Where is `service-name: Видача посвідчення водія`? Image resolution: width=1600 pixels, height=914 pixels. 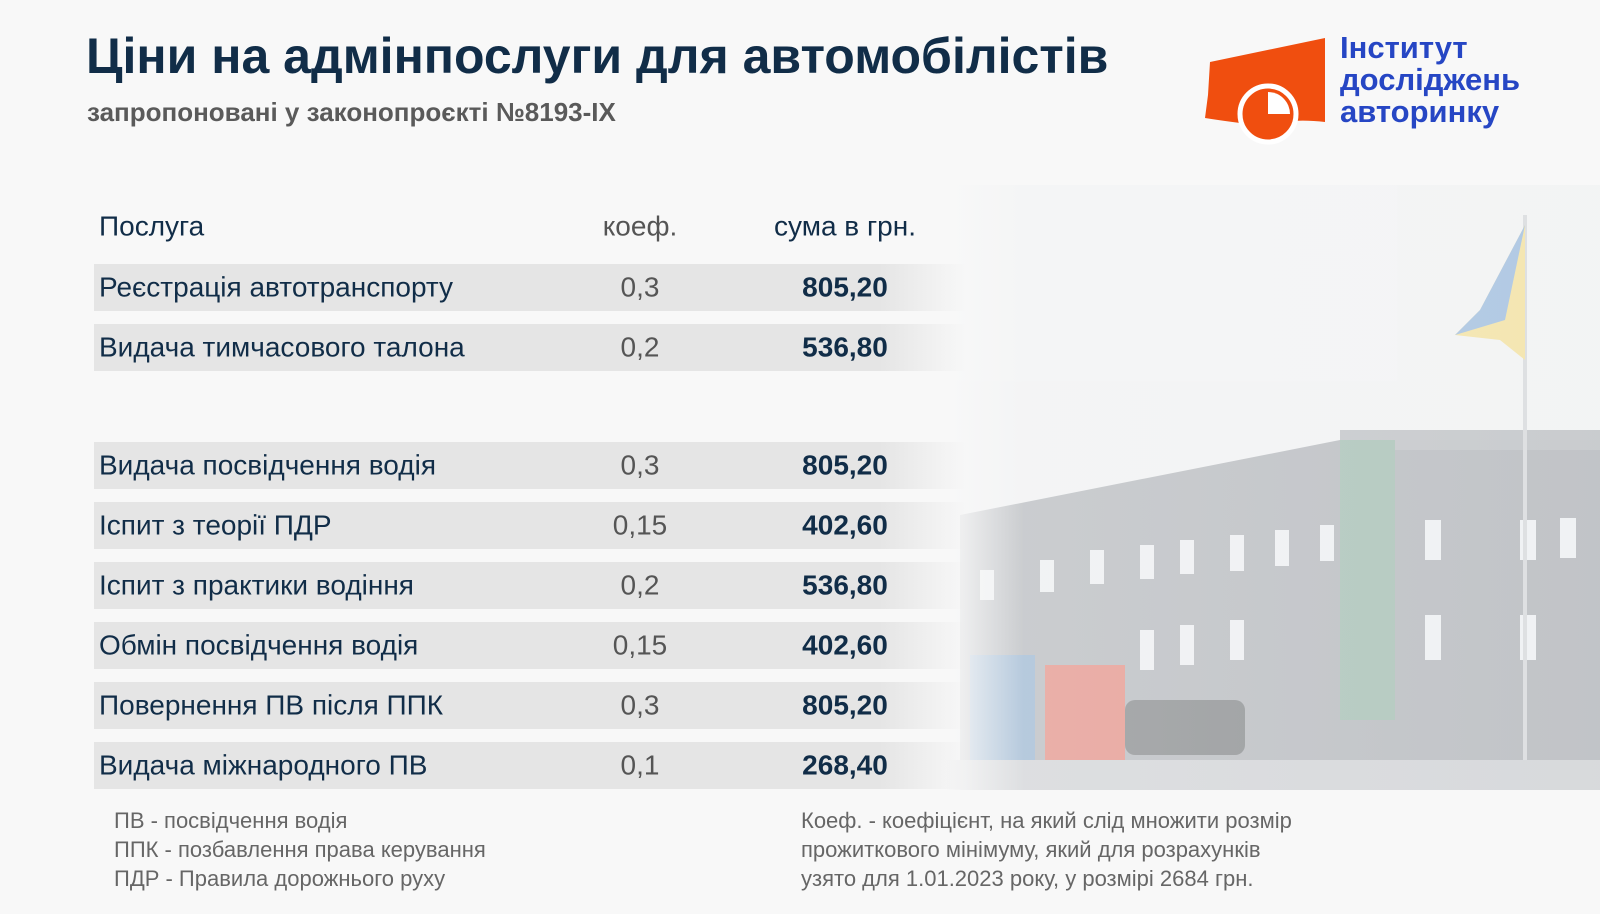 service-name: Видача посвідчення водія is located at coordinates (267, 464).